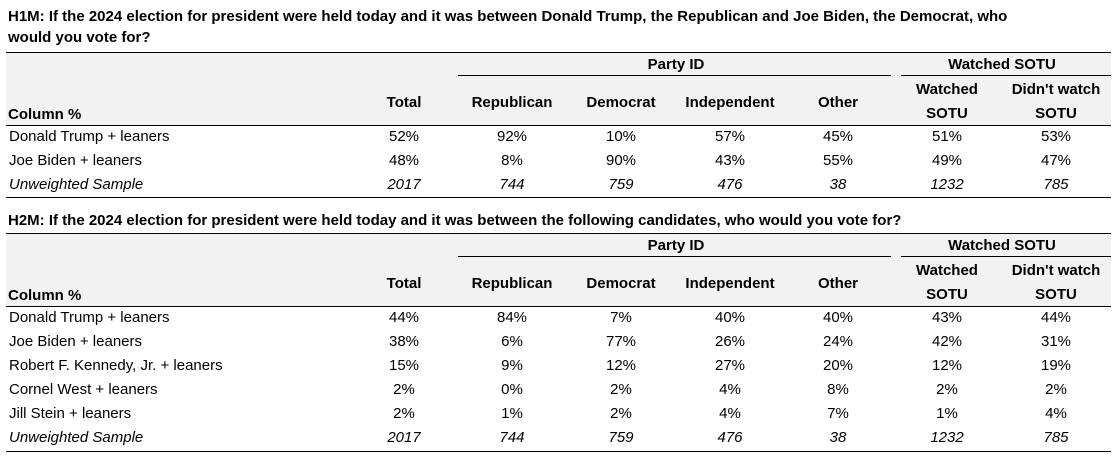  Describe the element at coordinates (1056, 341) in the screenshot. I see `cell-didnt-watch: 31%` at that location.